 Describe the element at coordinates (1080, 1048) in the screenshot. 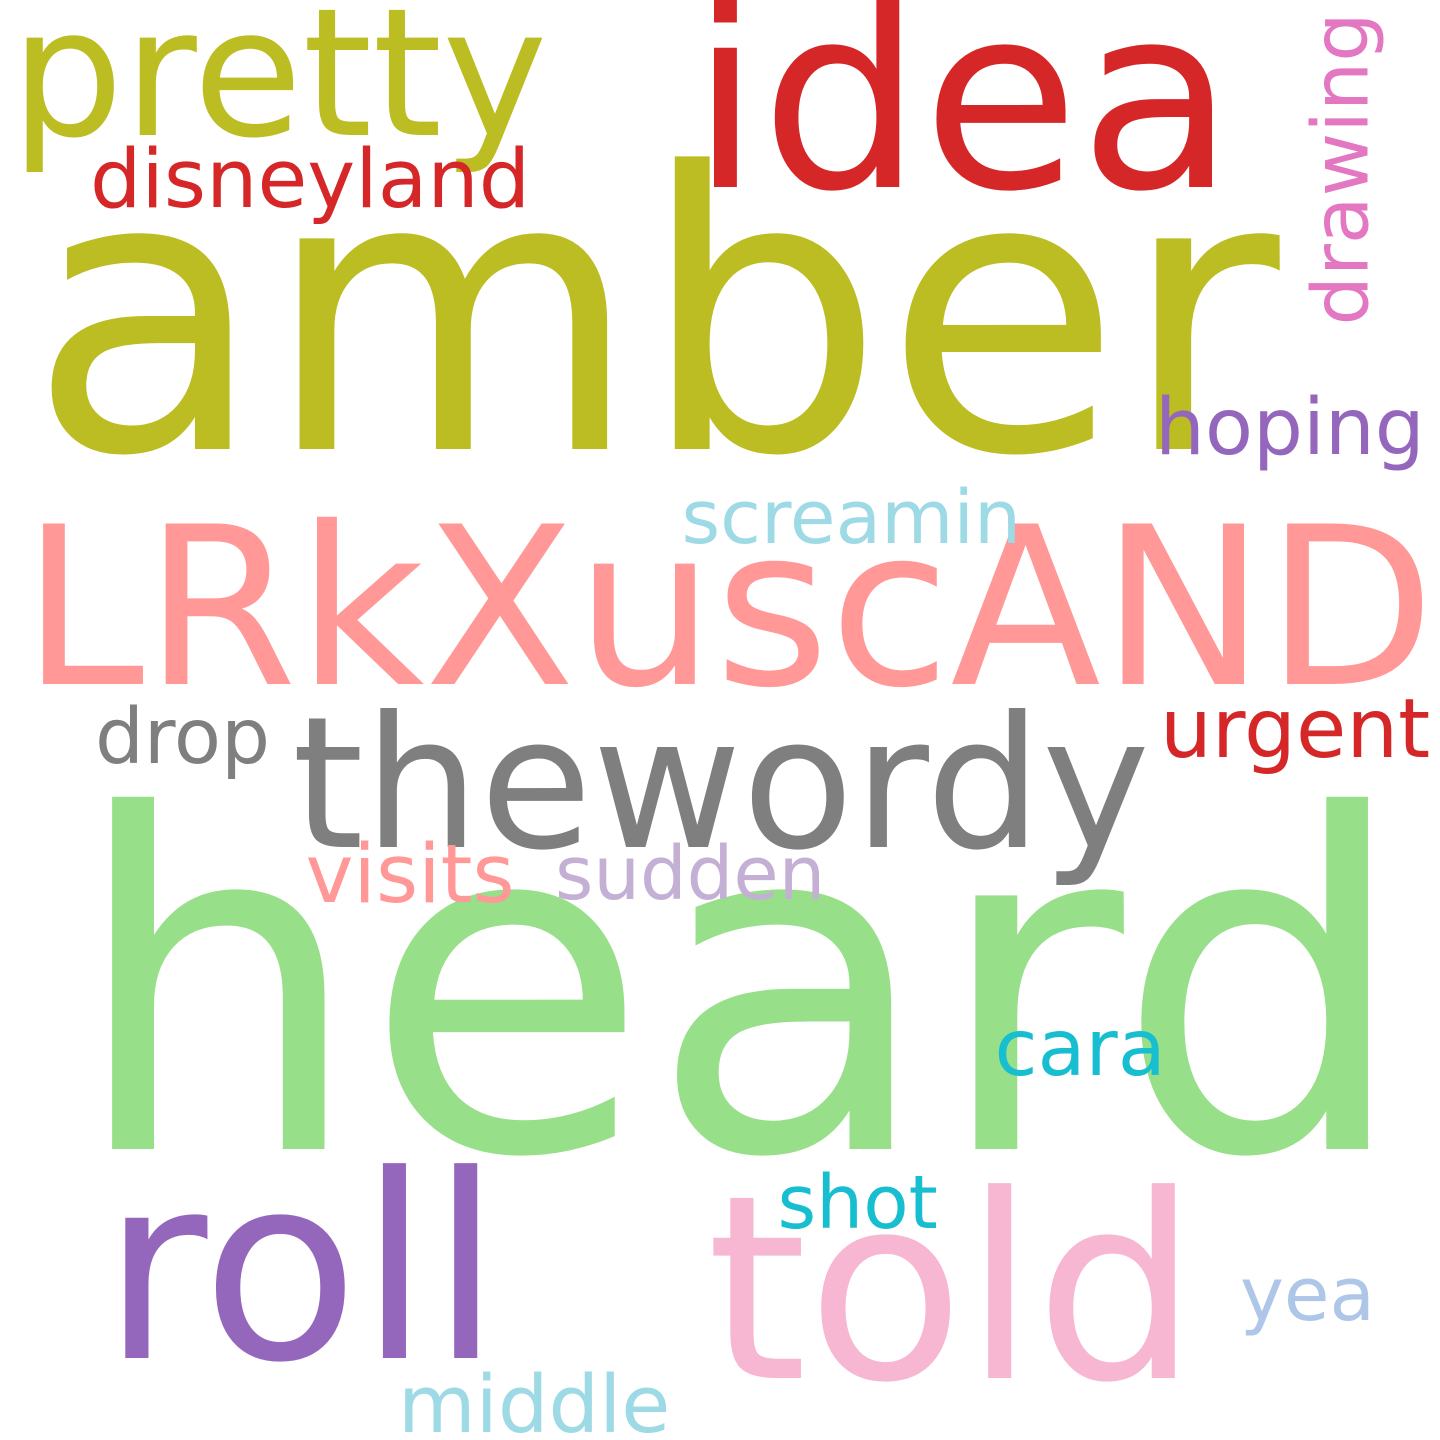

I see `word-cara: cara` at that location.